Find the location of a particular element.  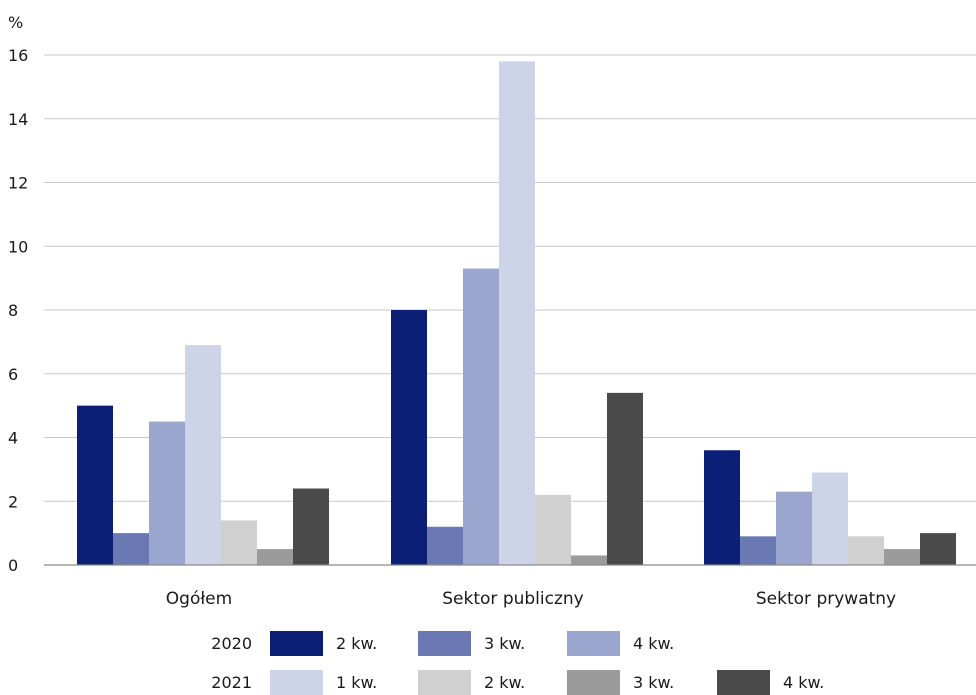

y-tick-label: 6 is located at coordinates (13, 374).